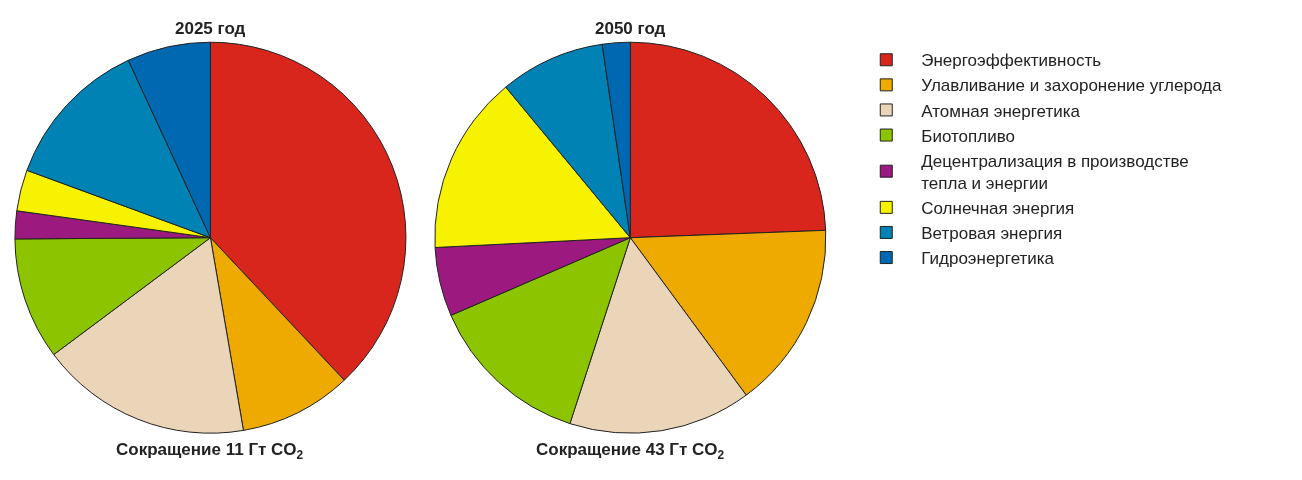 The width and height of the screenshot is (1302, 480). What do you see at coordinates (998, 208) in the screenshot?
I see `legend-label: Солнечная энергия` at bounding box center [998, 208].